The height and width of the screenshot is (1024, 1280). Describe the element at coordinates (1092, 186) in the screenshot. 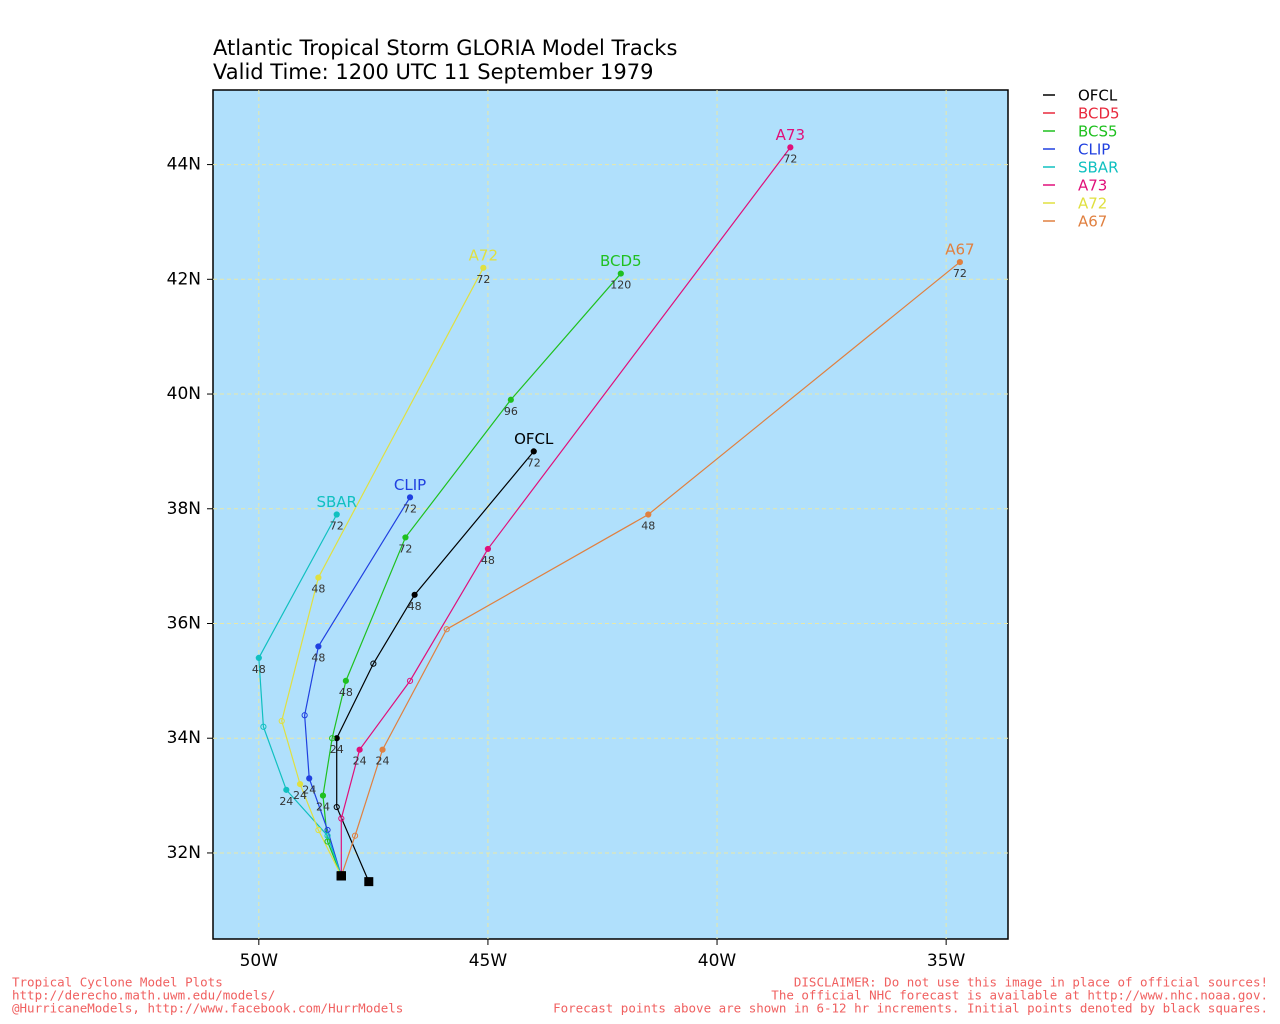

I see `legend-label: A73` at that location.